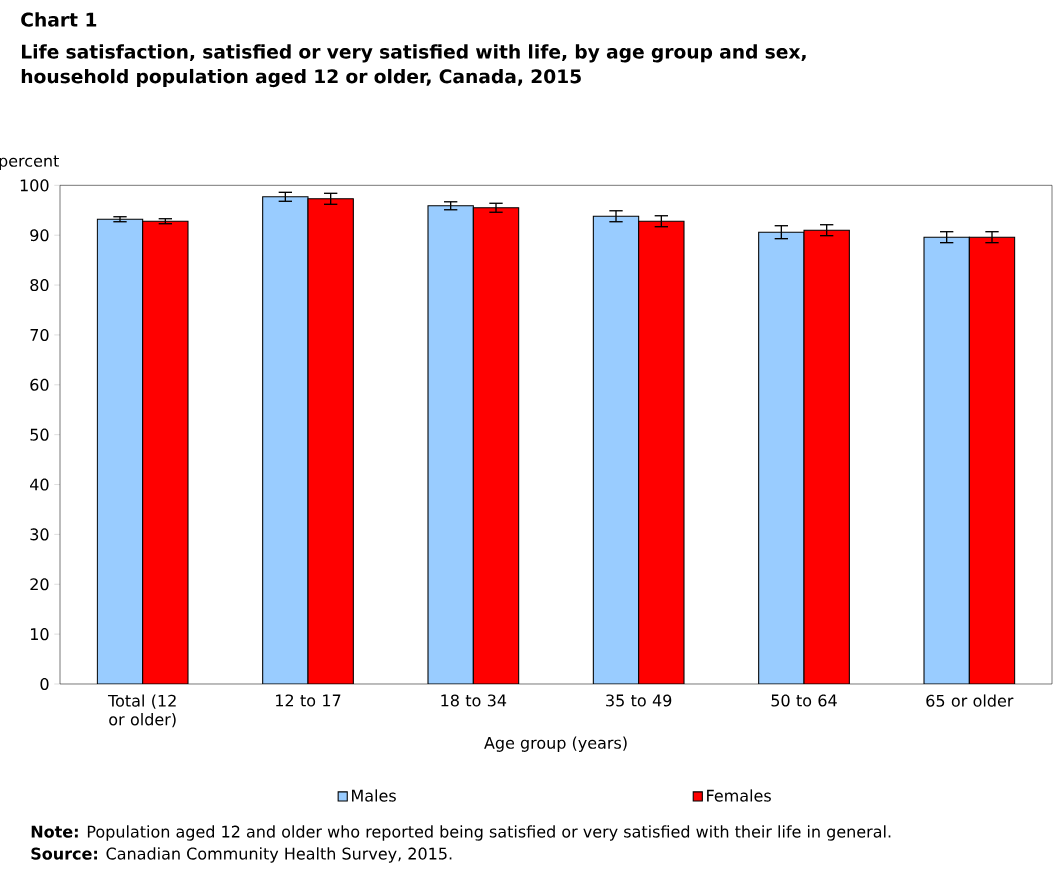 This screenshot has height=871, width=1062. What do you see at coordinates (141, 711) in the screenshot?
I see `x-tick-label: Total (12 or older)` at bounding box center [141, 711].